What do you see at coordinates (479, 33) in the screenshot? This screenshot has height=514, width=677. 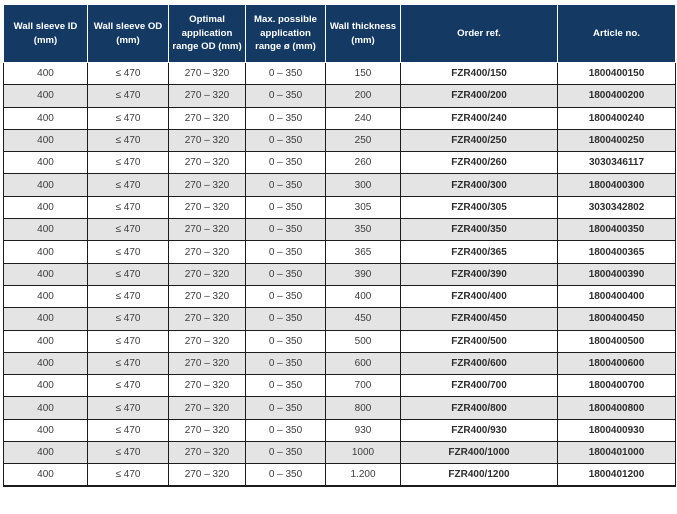 I see `column-header: Order ref.` at bounding box center [479, 33].